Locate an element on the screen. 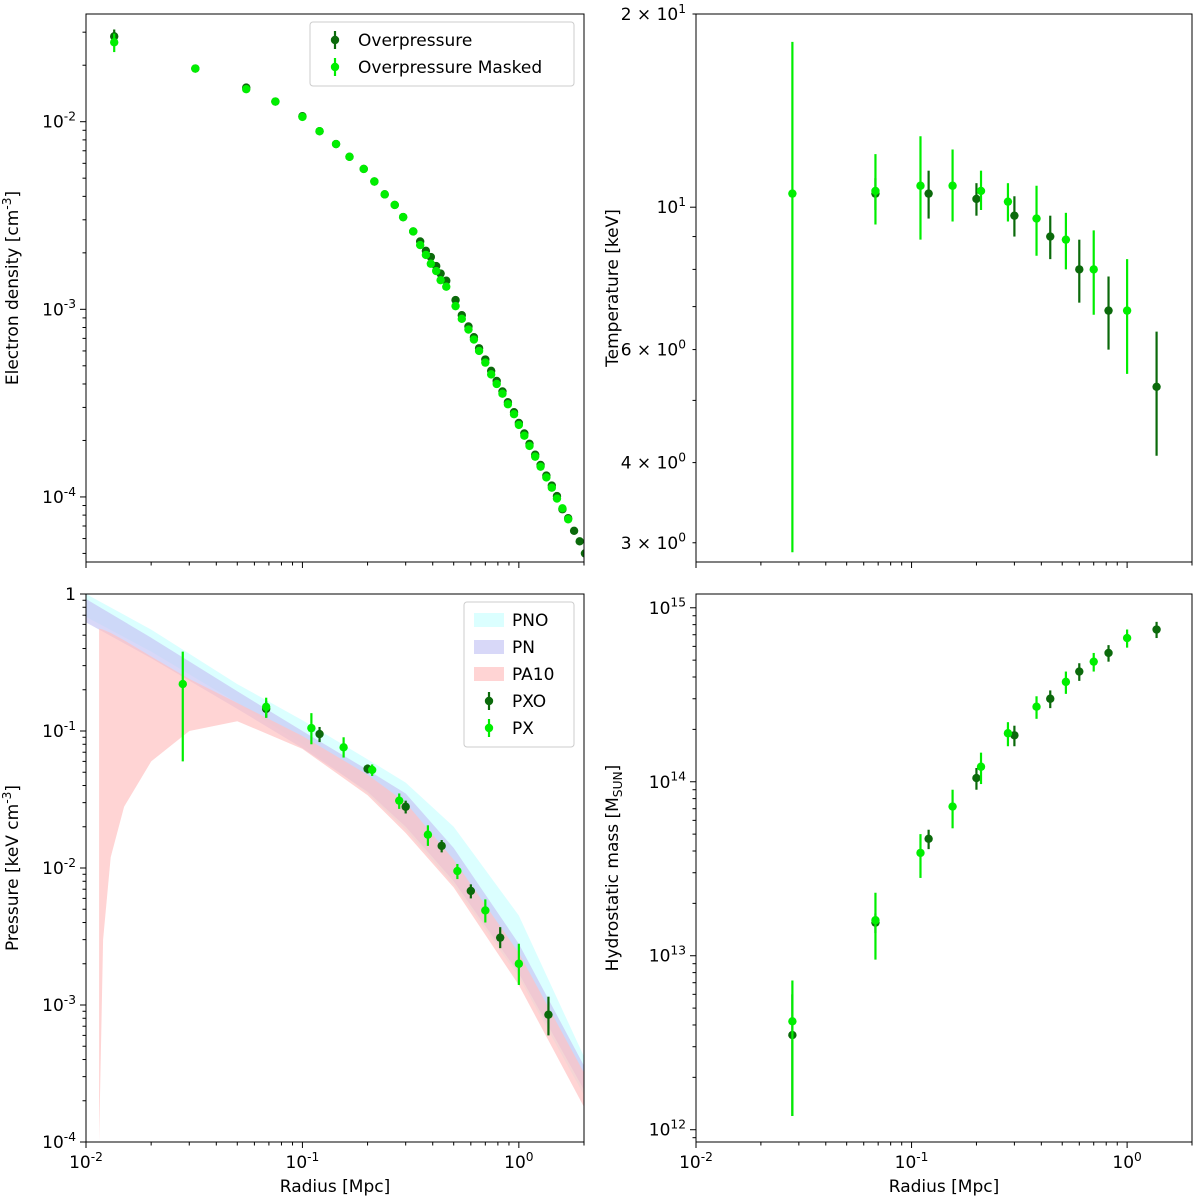 The width and height of the screenshot is (1200, 1199). legend-item-pa10: PA10 is located at coordinates (514, 675).